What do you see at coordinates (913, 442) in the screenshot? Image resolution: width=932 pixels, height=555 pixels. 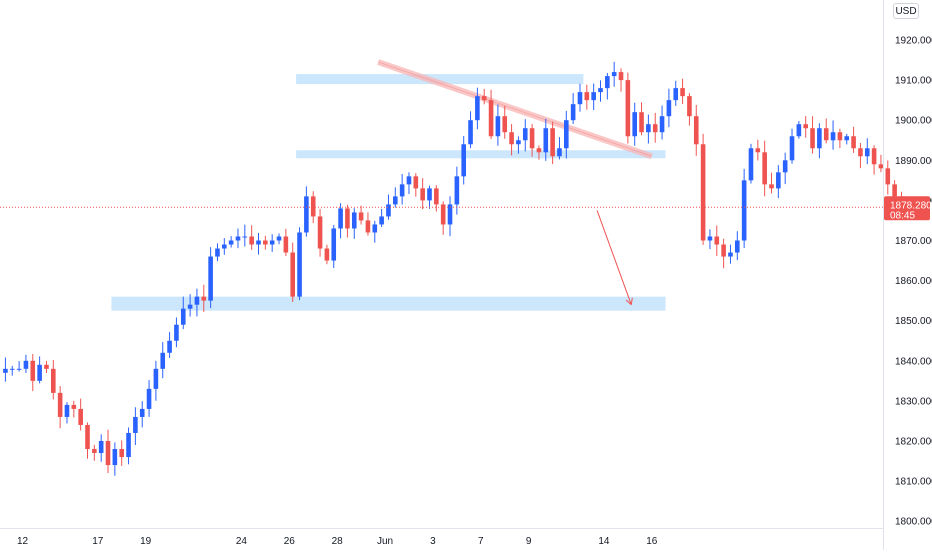 I see `y-tick-label: 1820.000` at bounding box center [913, 442].